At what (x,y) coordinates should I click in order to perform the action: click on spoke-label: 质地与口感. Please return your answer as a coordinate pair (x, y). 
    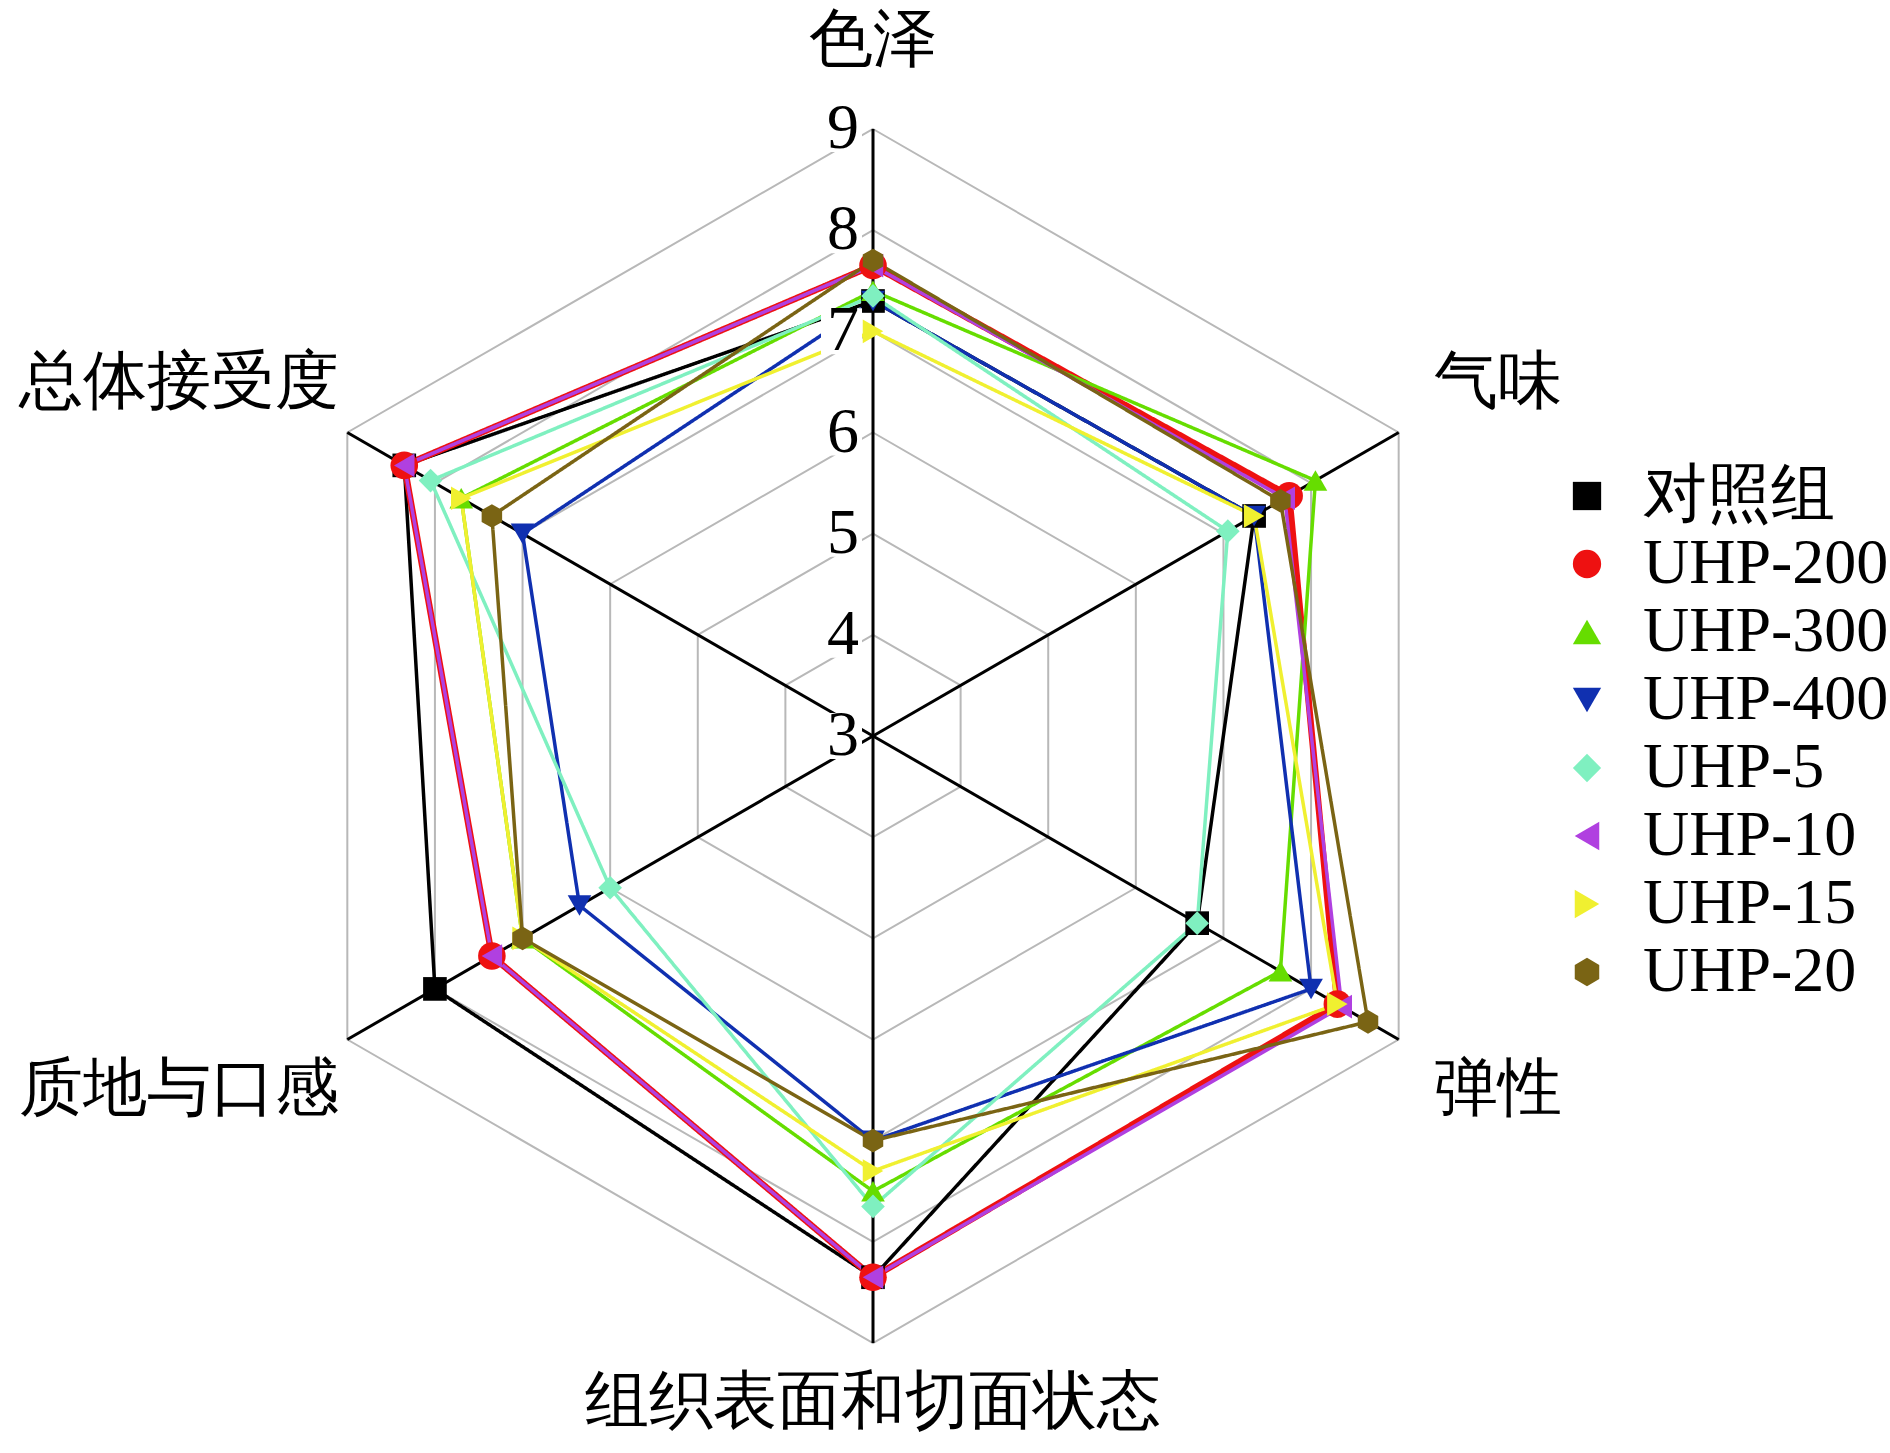
    Looking at the image, I should click on (179, 1087).